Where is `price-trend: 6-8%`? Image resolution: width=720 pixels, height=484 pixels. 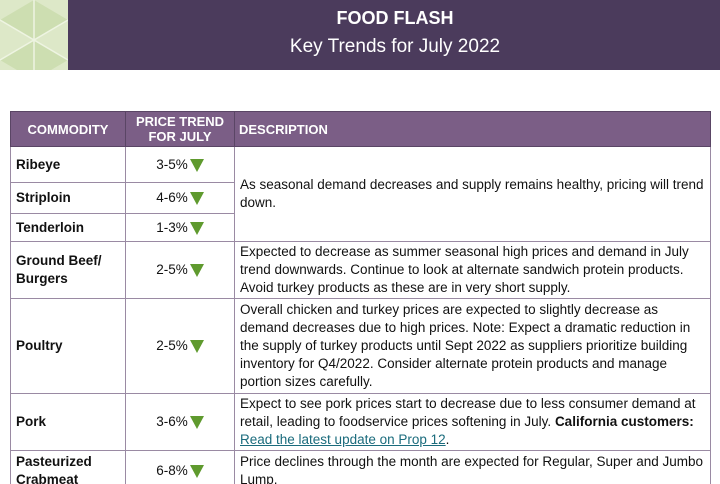 price-trend: 6-8% is located at coordinates (180, 467).